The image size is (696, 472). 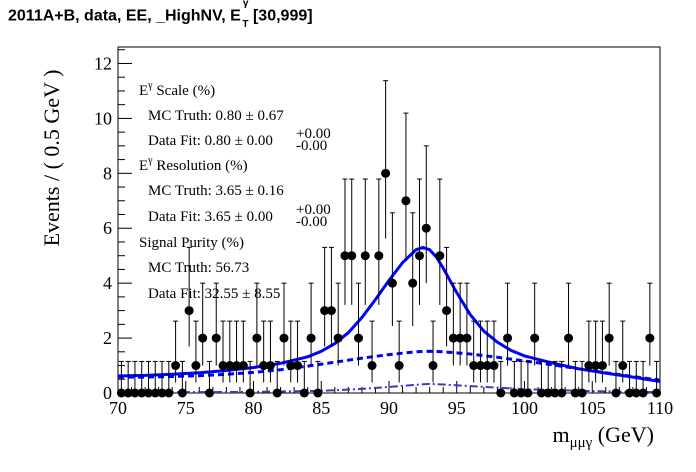 I want to click on resolution-mc-truth: MC Truth: 3.65 ± 0.16, so click(x=216, y=191).